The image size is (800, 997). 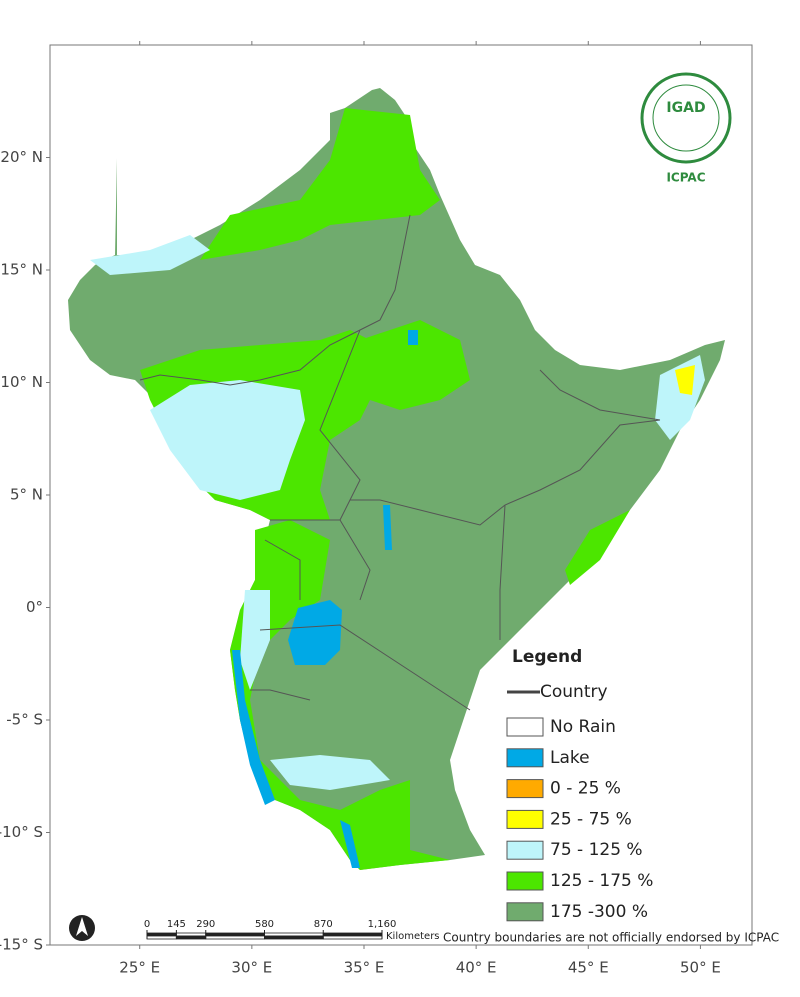 I want to click on lon-tick-label: 45° E, so click(x=588, y=968).